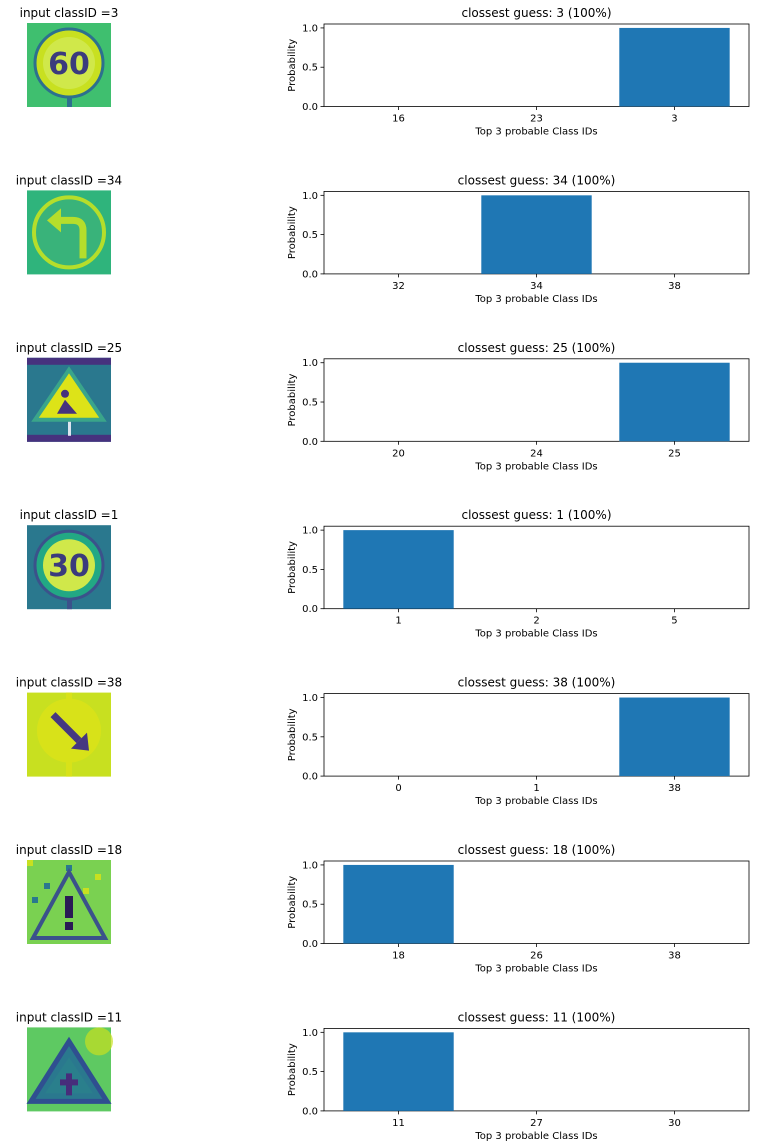 Image resolution: width=759 pixels, height=1148 pixels. Describe the element at coordinates (398, 453) in the screenshot. I see `x-tick-label: 20` at that location.